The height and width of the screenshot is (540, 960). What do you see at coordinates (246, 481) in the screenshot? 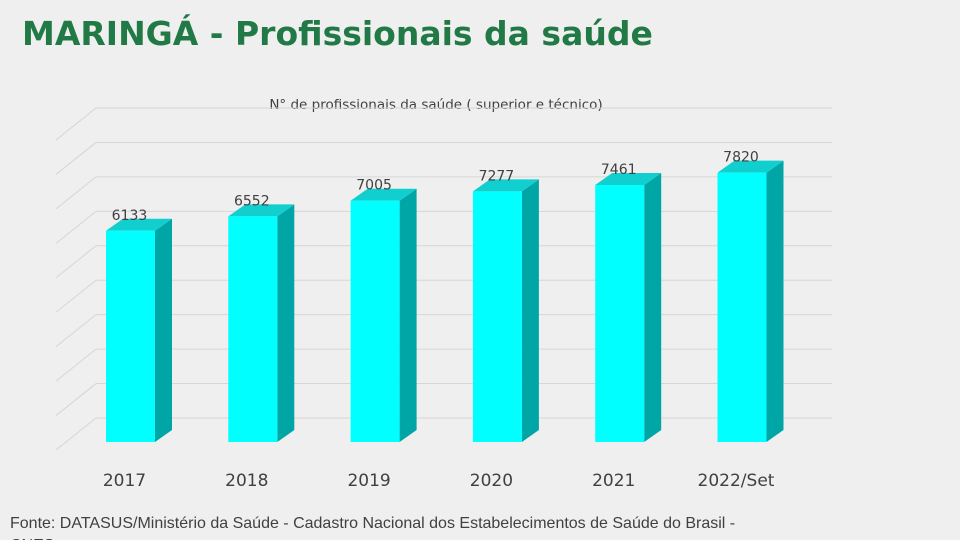
I see `category-label: 2018` at bounding box center [246, 481].